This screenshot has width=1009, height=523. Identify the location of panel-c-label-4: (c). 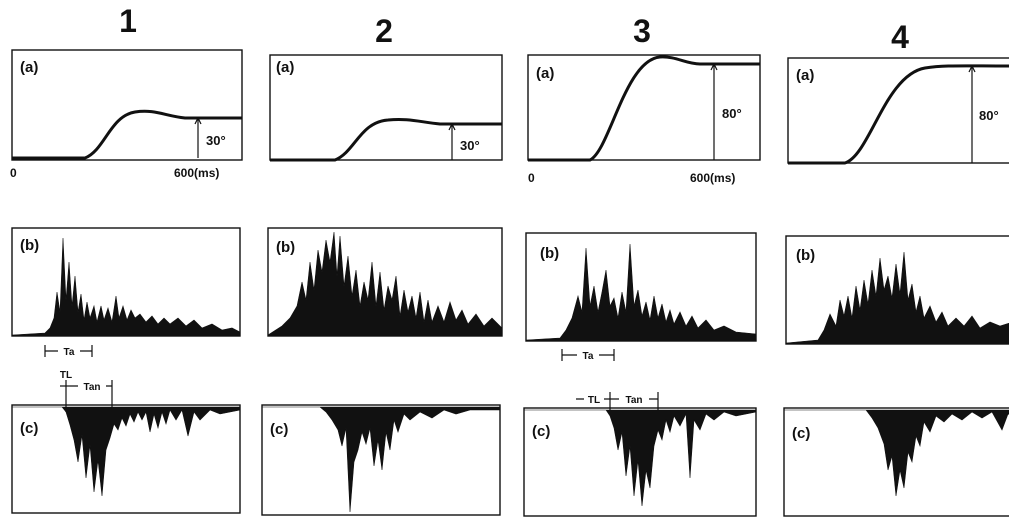
(801, 433).